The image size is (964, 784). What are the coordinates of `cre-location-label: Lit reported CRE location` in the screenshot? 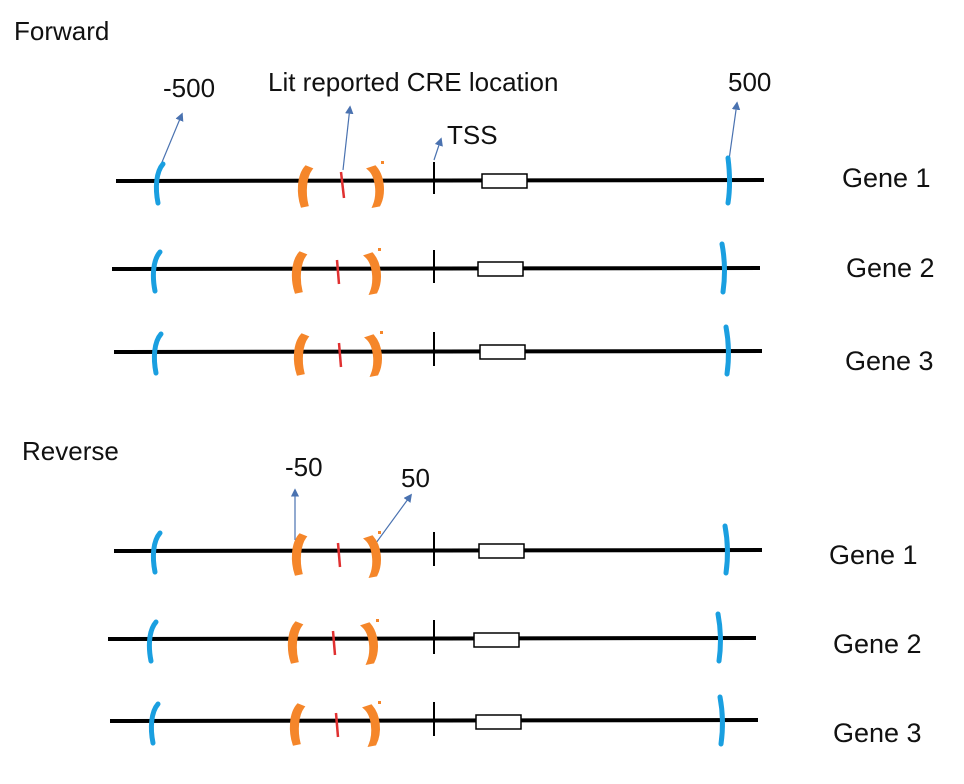 It's located at (413, 82).